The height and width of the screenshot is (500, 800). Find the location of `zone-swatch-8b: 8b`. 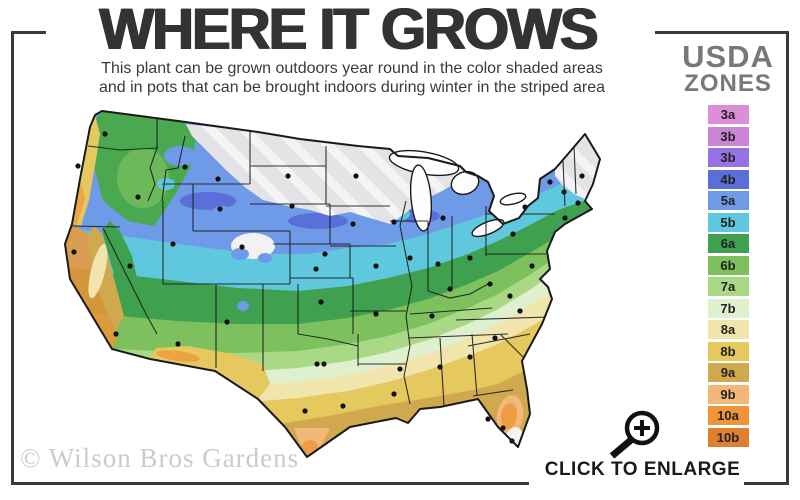

zone-swatch-8b: 8b is located at coordinates (728, 351).